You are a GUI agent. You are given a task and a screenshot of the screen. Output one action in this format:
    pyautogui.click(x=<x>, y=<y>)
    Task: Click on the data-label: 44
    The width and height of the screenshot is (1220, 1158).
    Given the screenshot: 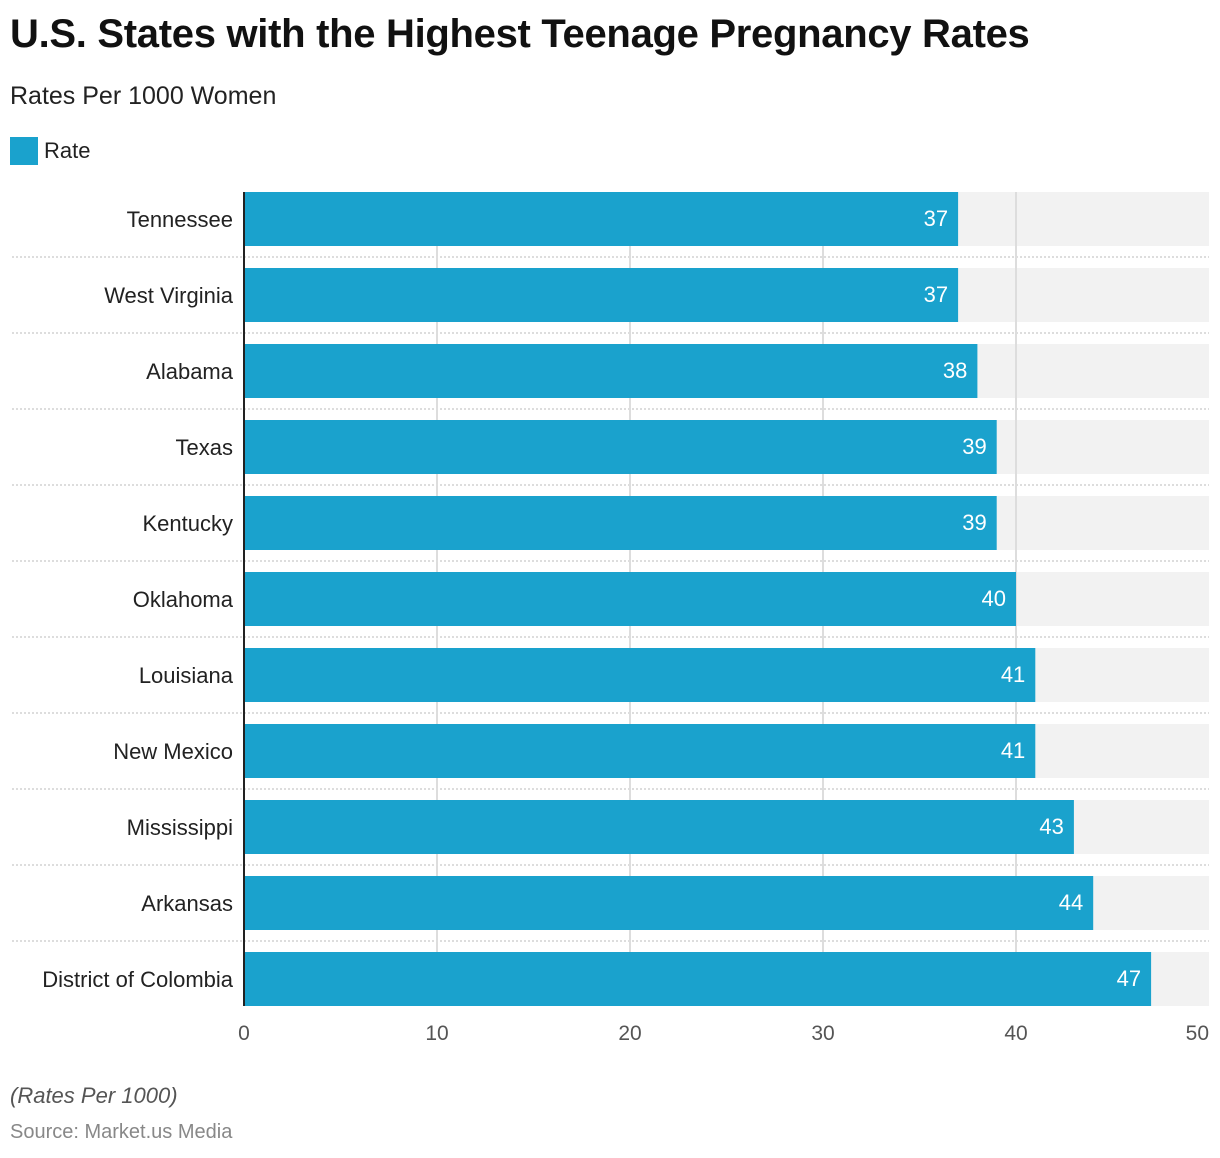 What is the action you would take?
    pyautogui.click(x=1071, y=902)
    